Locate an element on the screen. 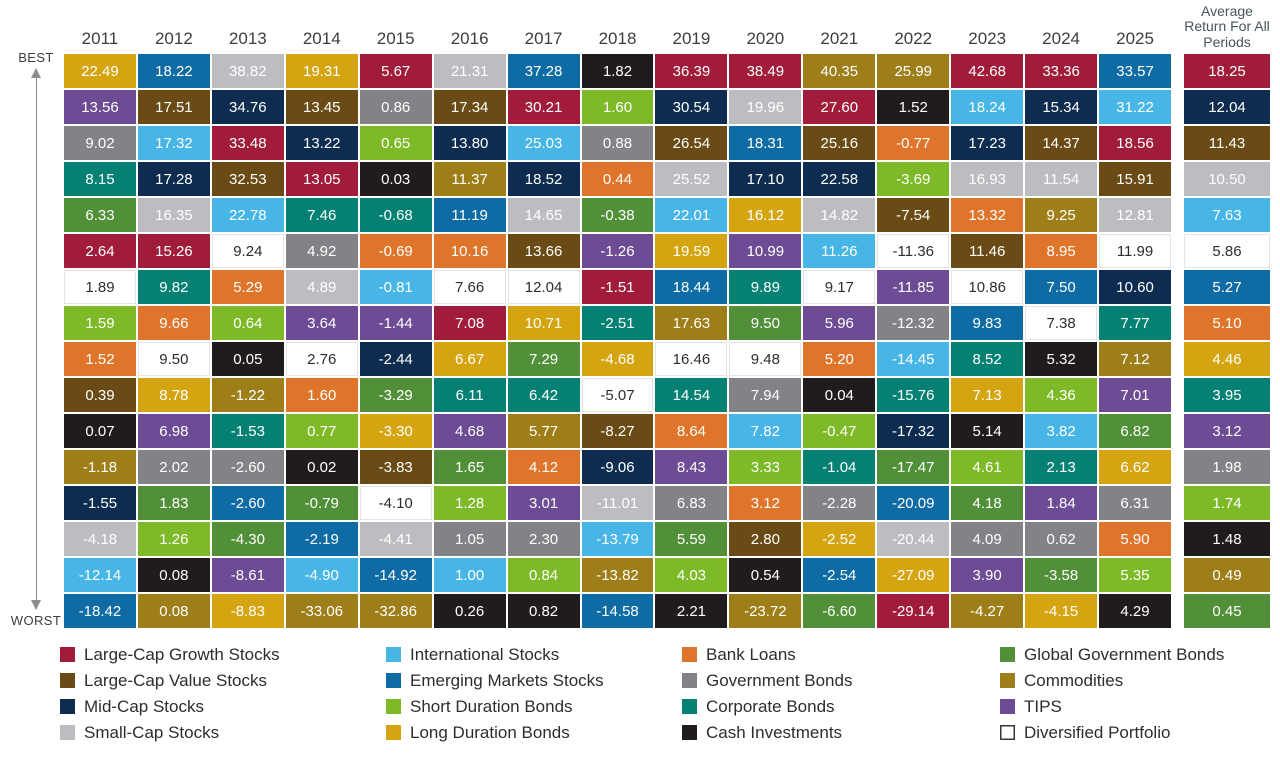 This screenshot has width=1280, height=762. return-cell: 1.89 is located at coordinates (100, 287).